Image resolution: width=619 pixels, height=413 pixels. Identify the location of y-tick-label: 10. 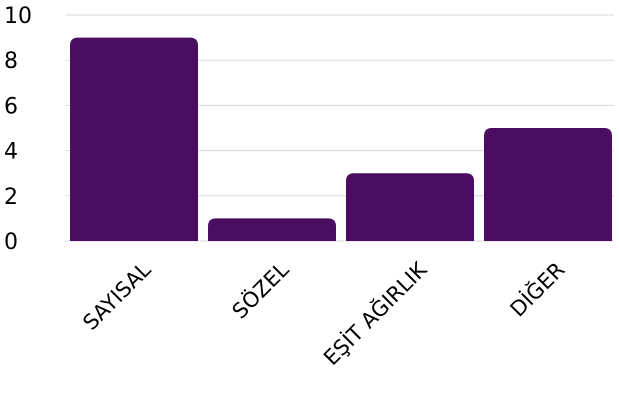
(18, 16).